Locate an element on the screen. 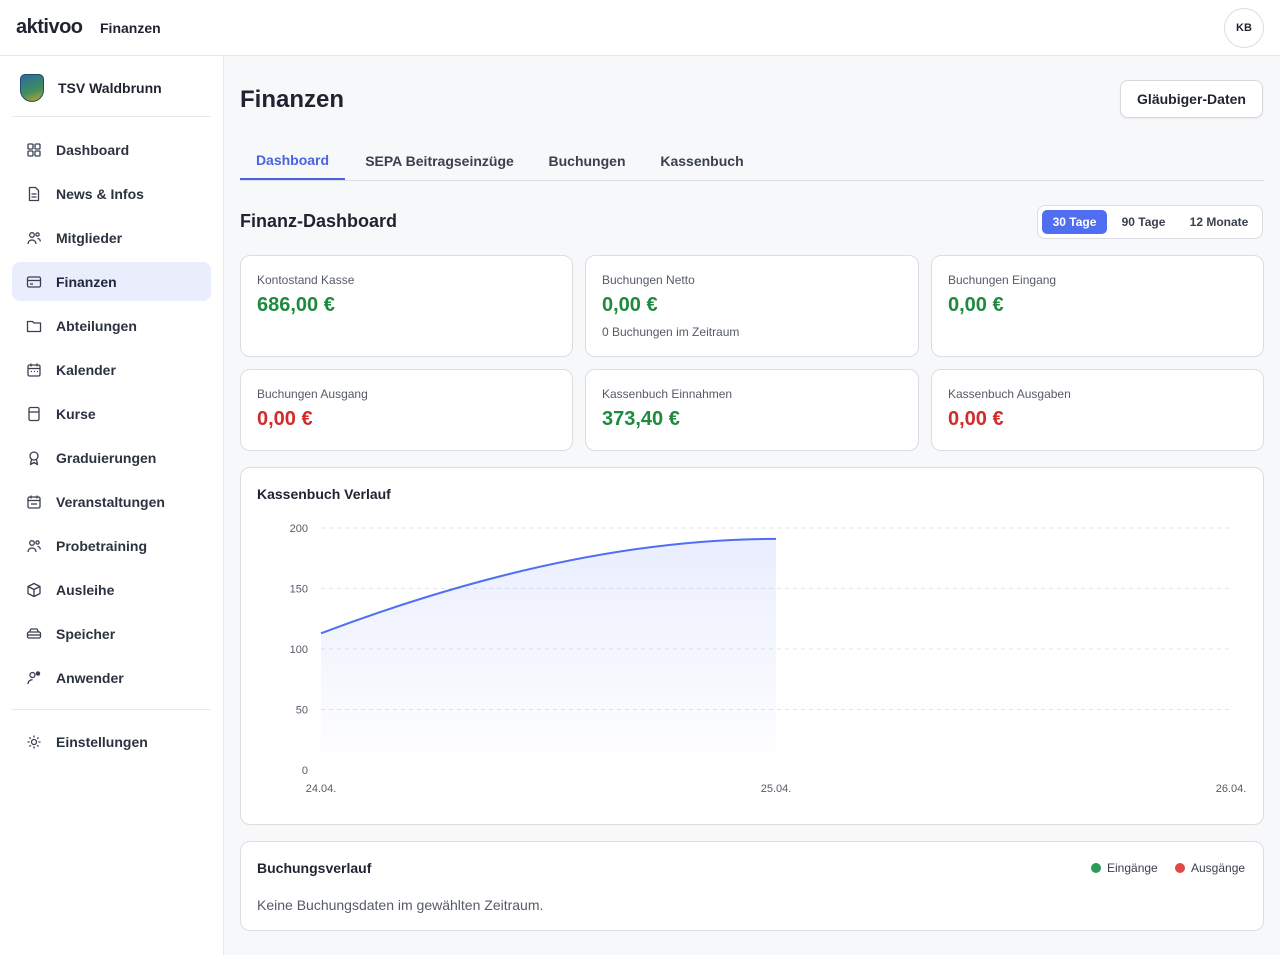 This screenshot has height=955, width=1280. calendar-event-icon is located at coordinates (34, 502).